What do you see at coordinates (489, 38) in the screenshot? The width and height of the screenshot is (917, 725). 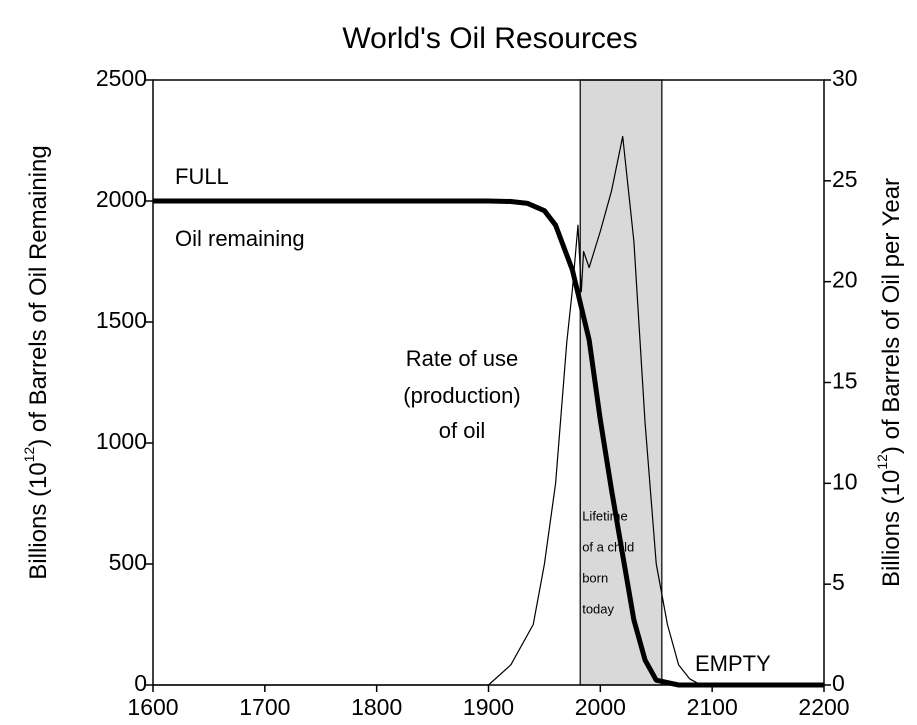 I see `chart-title: World's Oil Resources` at bounding box center [489, 38].